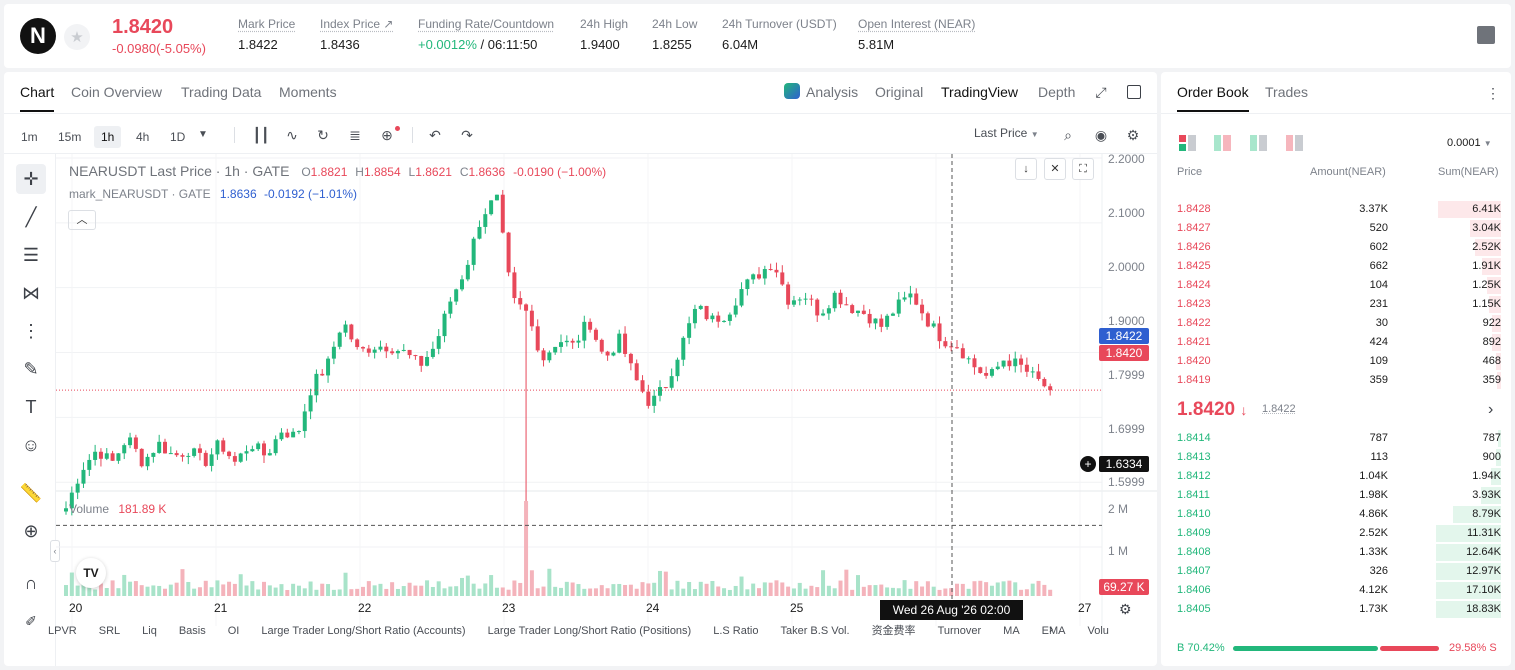 The height and width of the screenshot is (670, 1515). What do you see at coordinates (55, 551) in the screenshot?
I see `toolbar-collapse-icon: ‹` at bounding box center [55, 551].